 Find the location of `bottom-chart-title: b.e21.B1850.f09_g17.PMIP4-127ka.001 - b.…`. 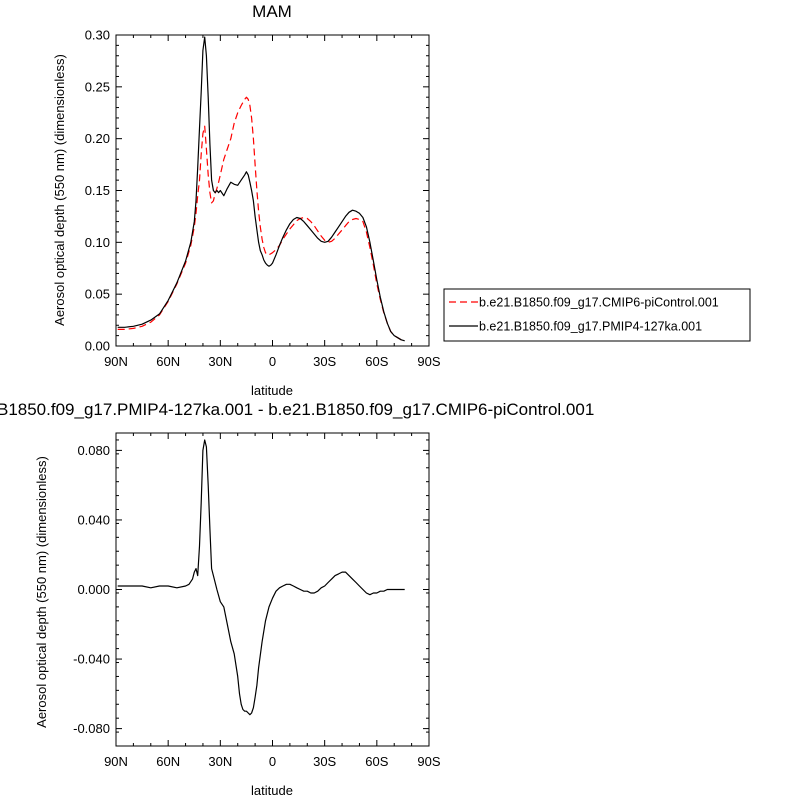

bottom-chart-title: b.e21.B1850.f09_g17.PMIP4-127ka.001 - b.… is located at coordinates (297, 409).